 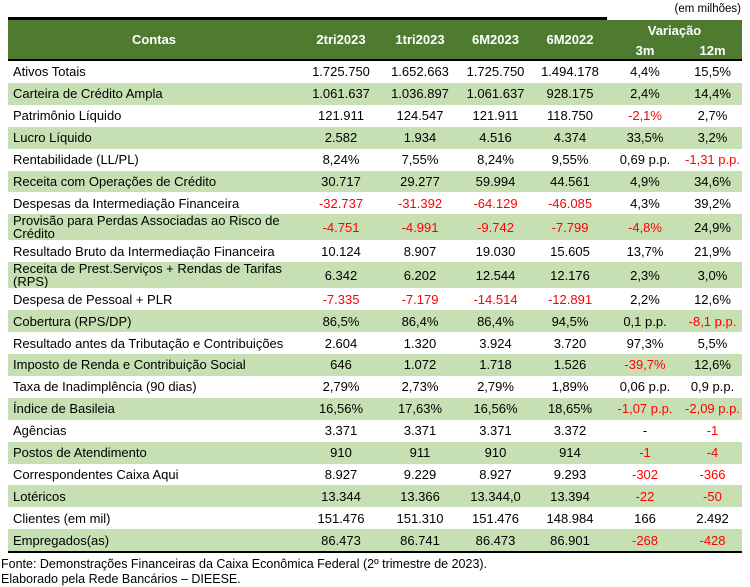 I want to click on cell-2tri2023: 16,56%, so click(x=341, y=409).